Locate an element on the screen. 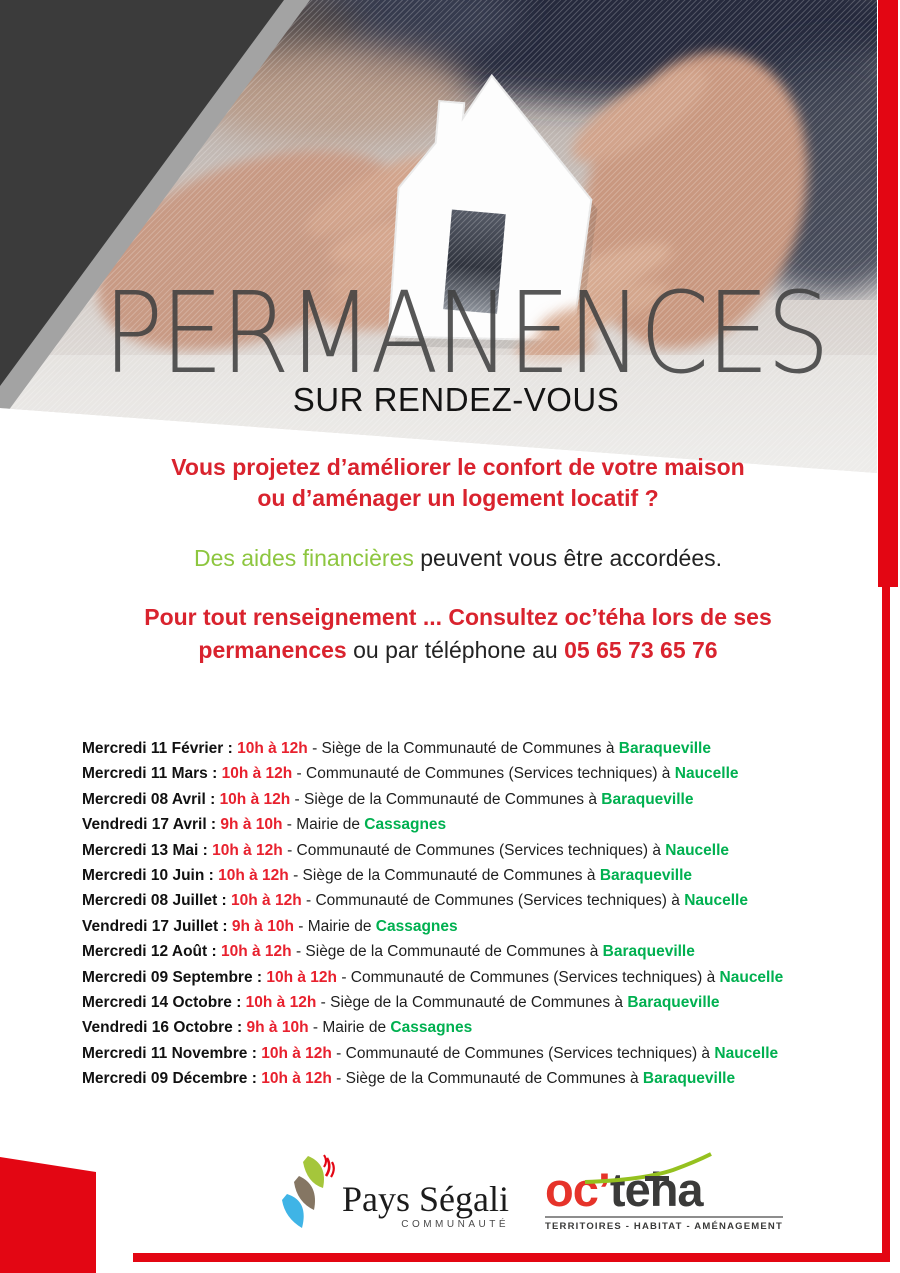 The image size is (900, 1273). schedule-date: Mercredi 10 Juin : is located at coordinates (148, 875).